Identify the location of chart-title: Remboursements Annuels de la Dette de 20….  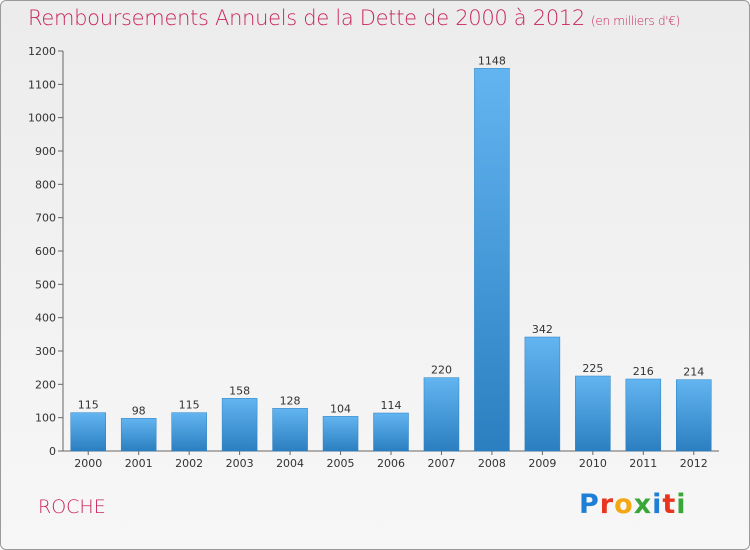
(354, 18).